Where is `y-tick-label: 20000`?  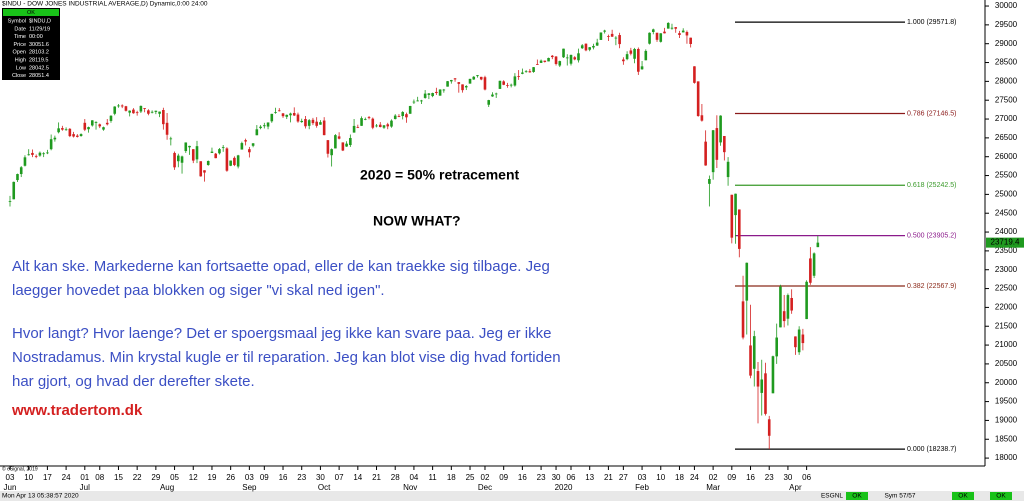 y-tick-label: 20000 is located at coordinates (1006, 382).